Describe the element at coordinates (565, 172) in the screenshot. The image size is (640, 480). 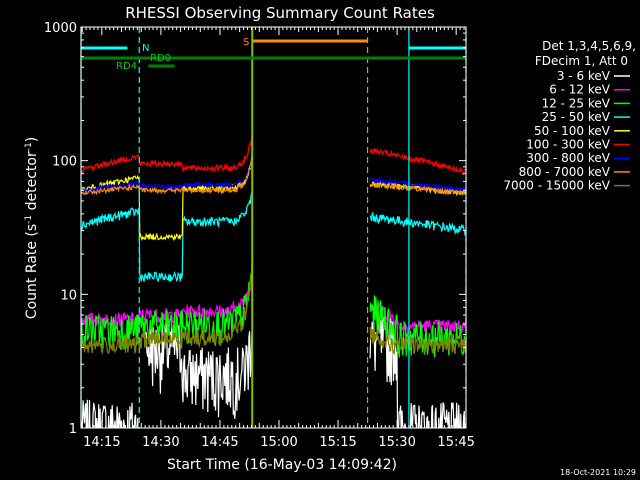
I see `legend-label: 800 - 7000 keV` at that location.